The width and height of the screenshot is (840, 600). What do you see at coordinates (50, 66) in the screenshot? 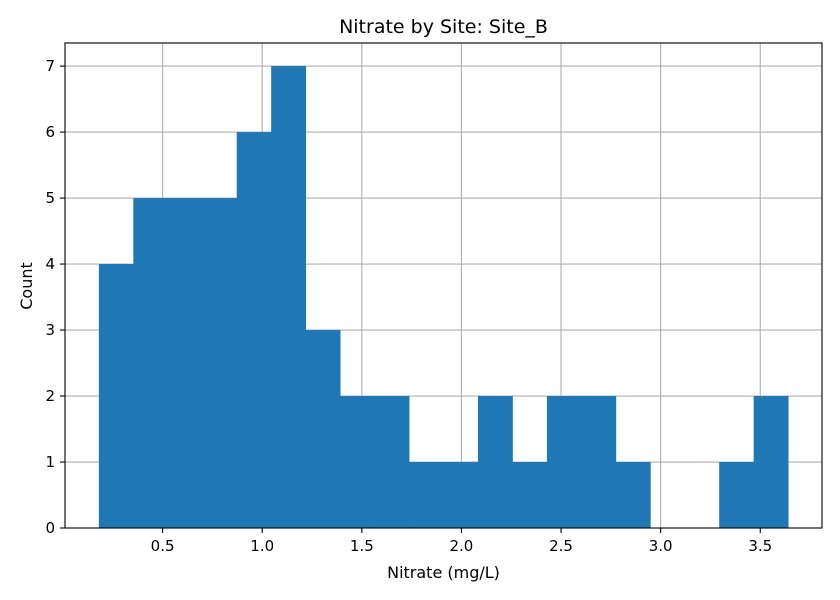
I see `y-tick-label: 7` at bounding box center [50, 66].